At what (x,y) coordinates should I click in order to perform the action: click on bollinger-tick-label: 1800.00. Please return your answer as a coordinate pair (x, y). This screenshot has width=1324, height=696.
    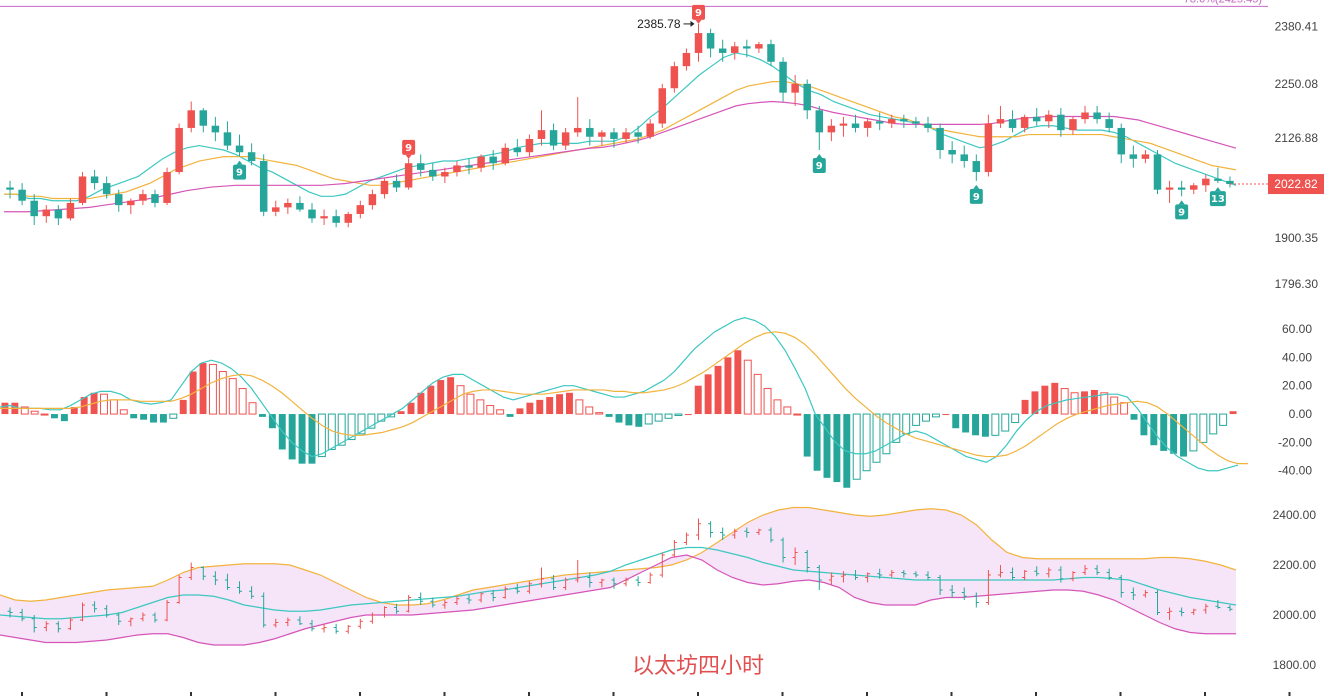
    Looking at the image, I should click on (1295, 665).